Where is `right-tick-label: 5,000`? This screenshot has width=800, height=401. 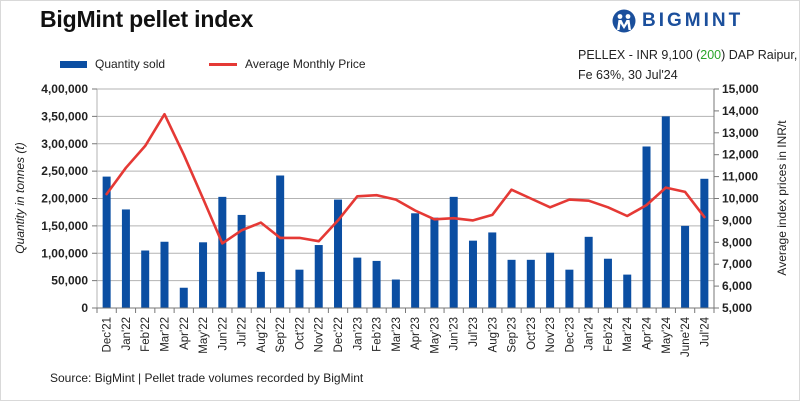
right-tick-label: 5,000 is located at coordinates (737, 308).